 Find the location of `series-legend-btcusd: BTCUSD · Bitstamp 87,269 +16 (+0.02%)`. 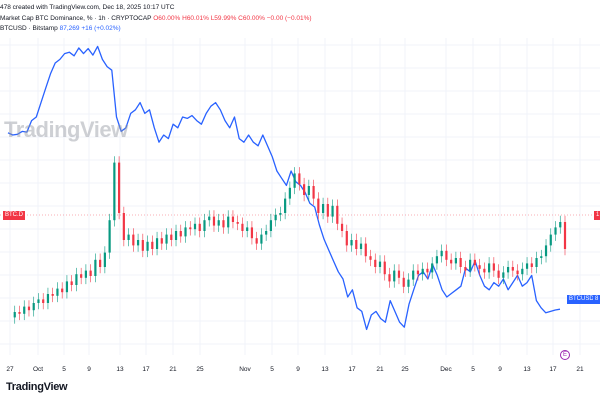

series-legend-btcusd: BTCUSD · Bitstamp 87,269 +16 (+0.02%) is located at coordinates (60, 28).